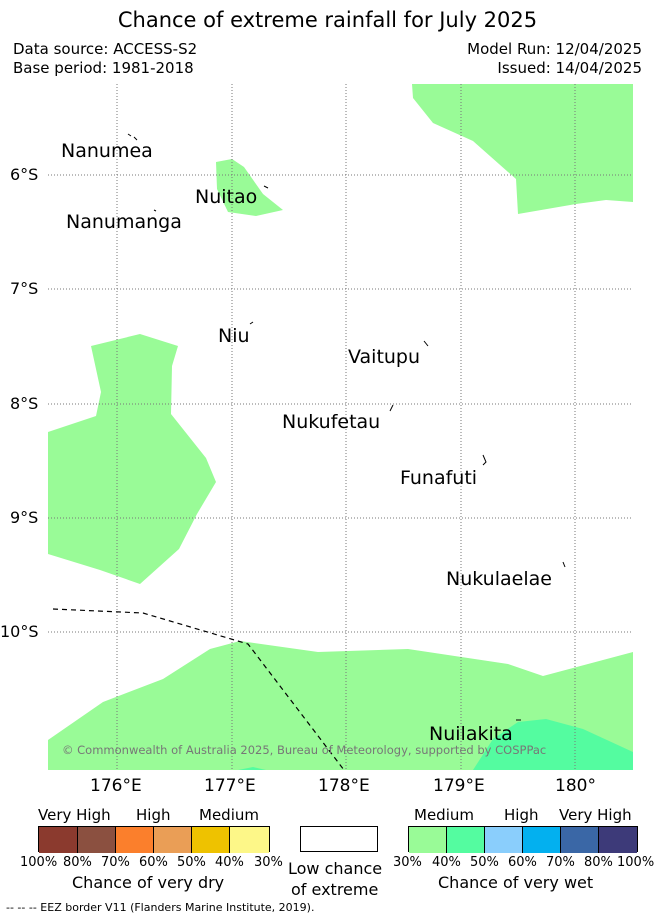 This screenshot has width=655, height=919. What do you see at coordinates (234, 336) in the screenshot?
I see `place-niu: Niu` at bounding box center [234, 336].